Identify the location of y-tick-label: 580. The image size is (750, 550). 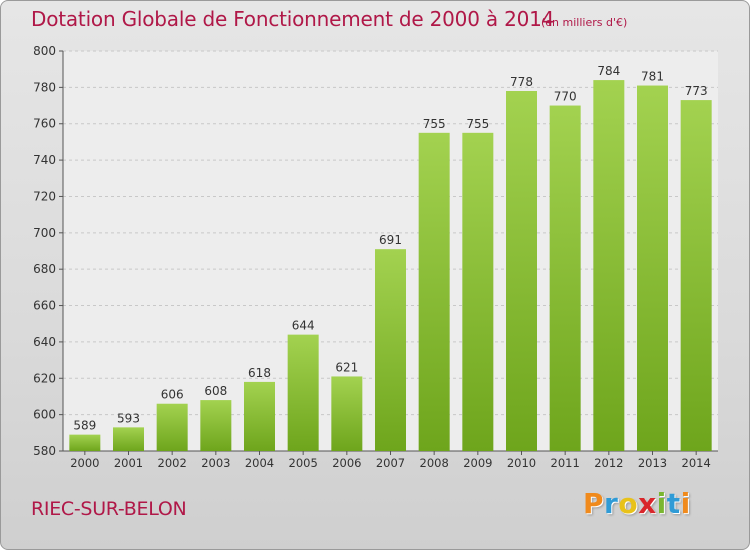
(44, 451).